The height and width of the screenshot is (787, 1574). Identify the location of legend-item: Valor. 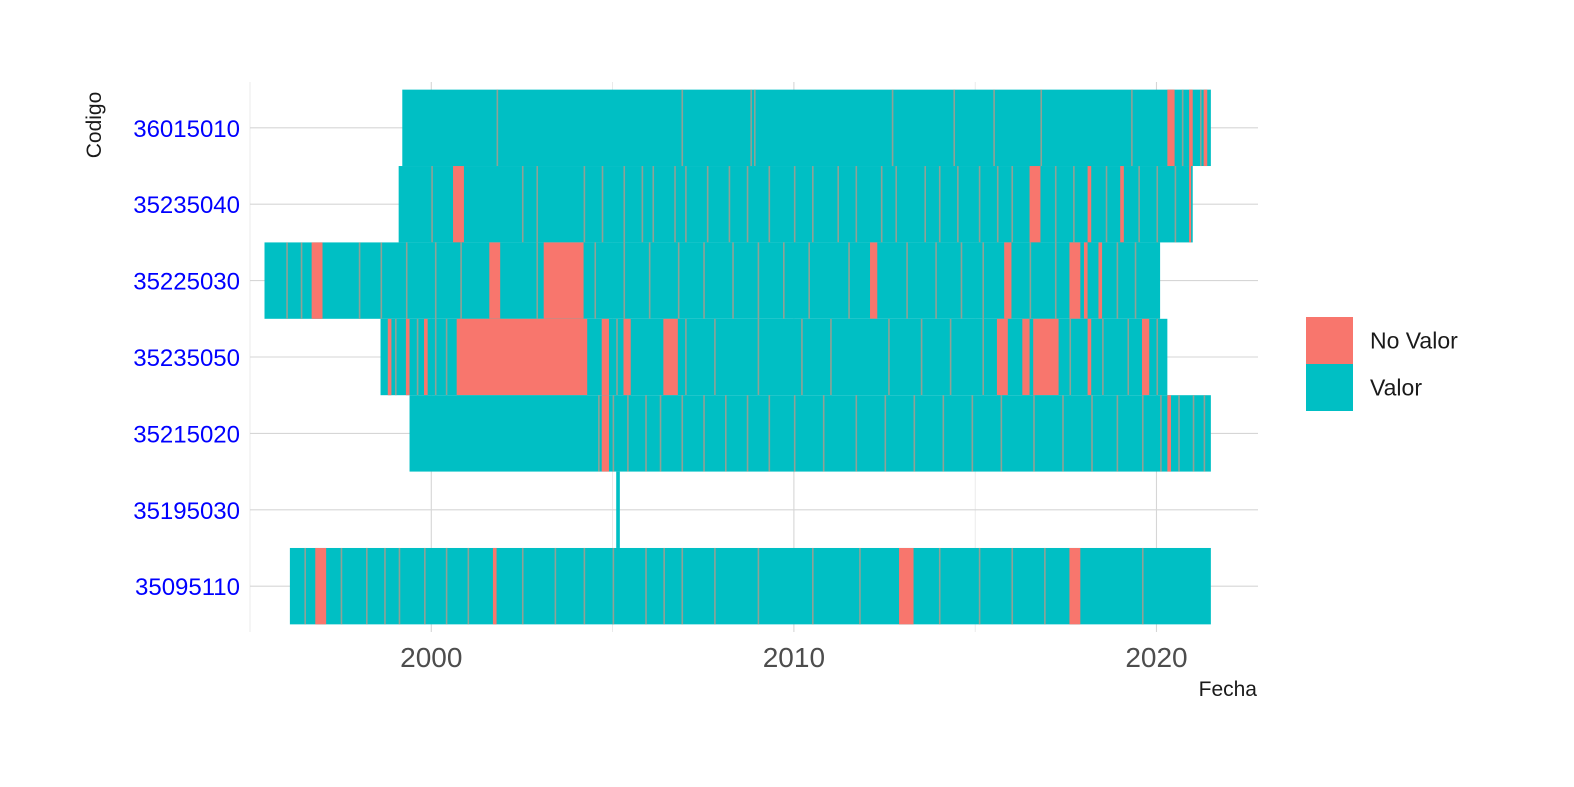
(1364, 387).